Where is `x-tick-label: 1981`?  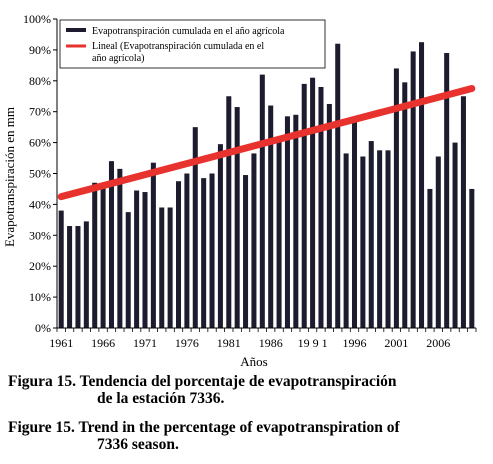
x-tick-label: 1981 is located at coordinates (229, 343).